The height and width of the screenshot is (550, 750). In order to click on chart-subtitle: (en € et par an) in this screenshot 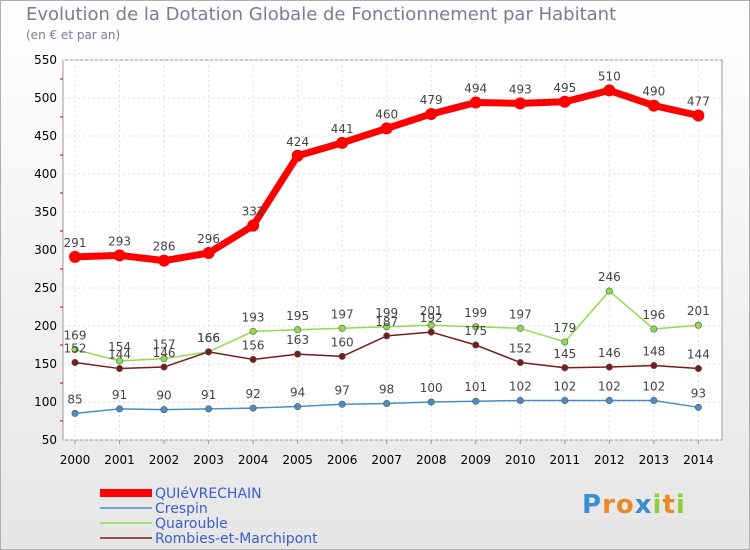, I will do `click(73, 35)`.